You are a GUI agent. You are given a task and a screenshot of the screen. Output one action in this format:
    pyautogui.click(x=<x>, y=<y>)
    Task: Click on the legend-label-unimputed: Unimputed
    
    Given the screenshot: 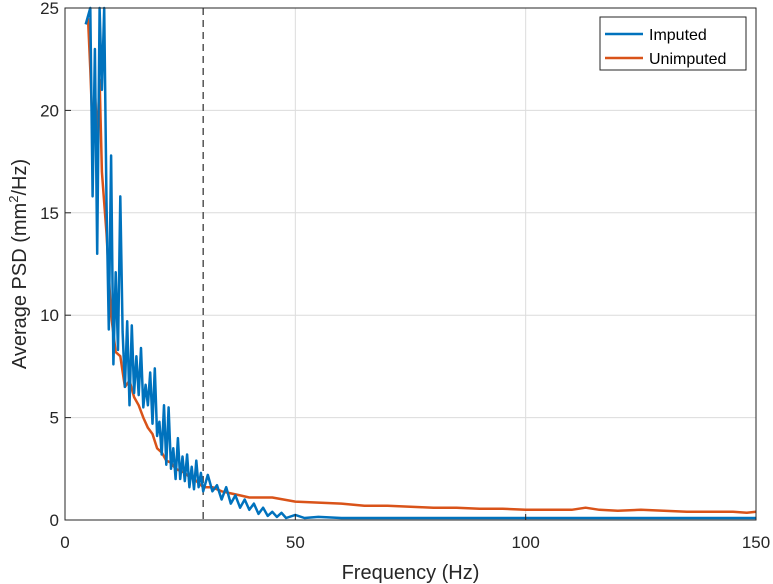 What is the action you would take?
    pyautogui.click(x=687, y=59)
    